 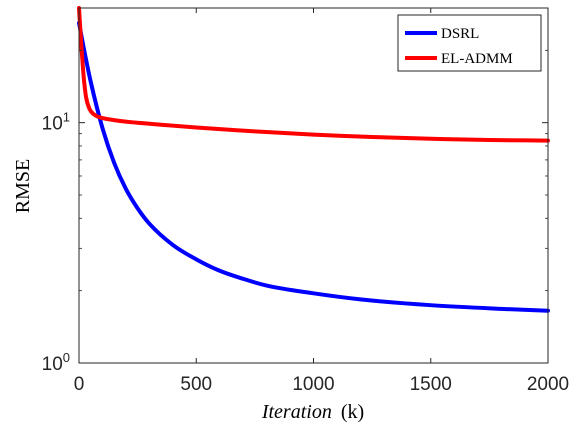 What do you see at coordinates (196, 384) in the screenshot?
I see `x-tick-label: 500` at bounding box center [196, 384].